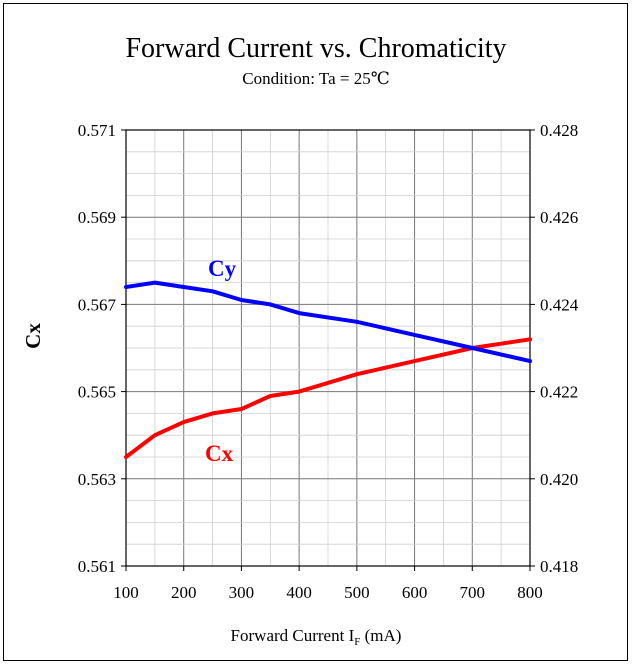 This screenshot has height=666, width=633. Describe the element at coordinates (415, 592) in the screenshot. I see `x-tick-label: 600` at that location.